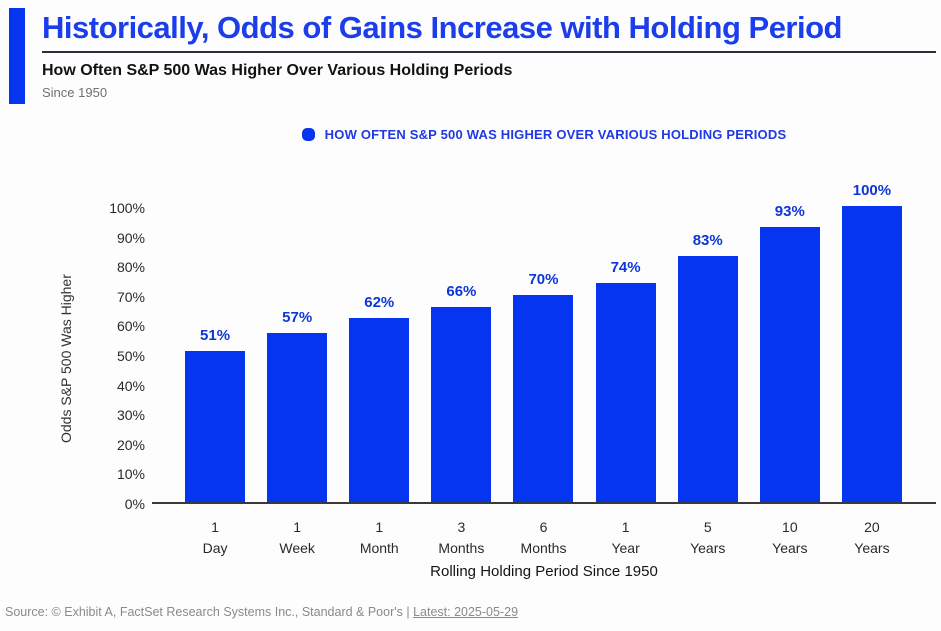 This screenshot has width=941, height=631. I want to click on x-tick-label: 1 Month, so click(379, 537).